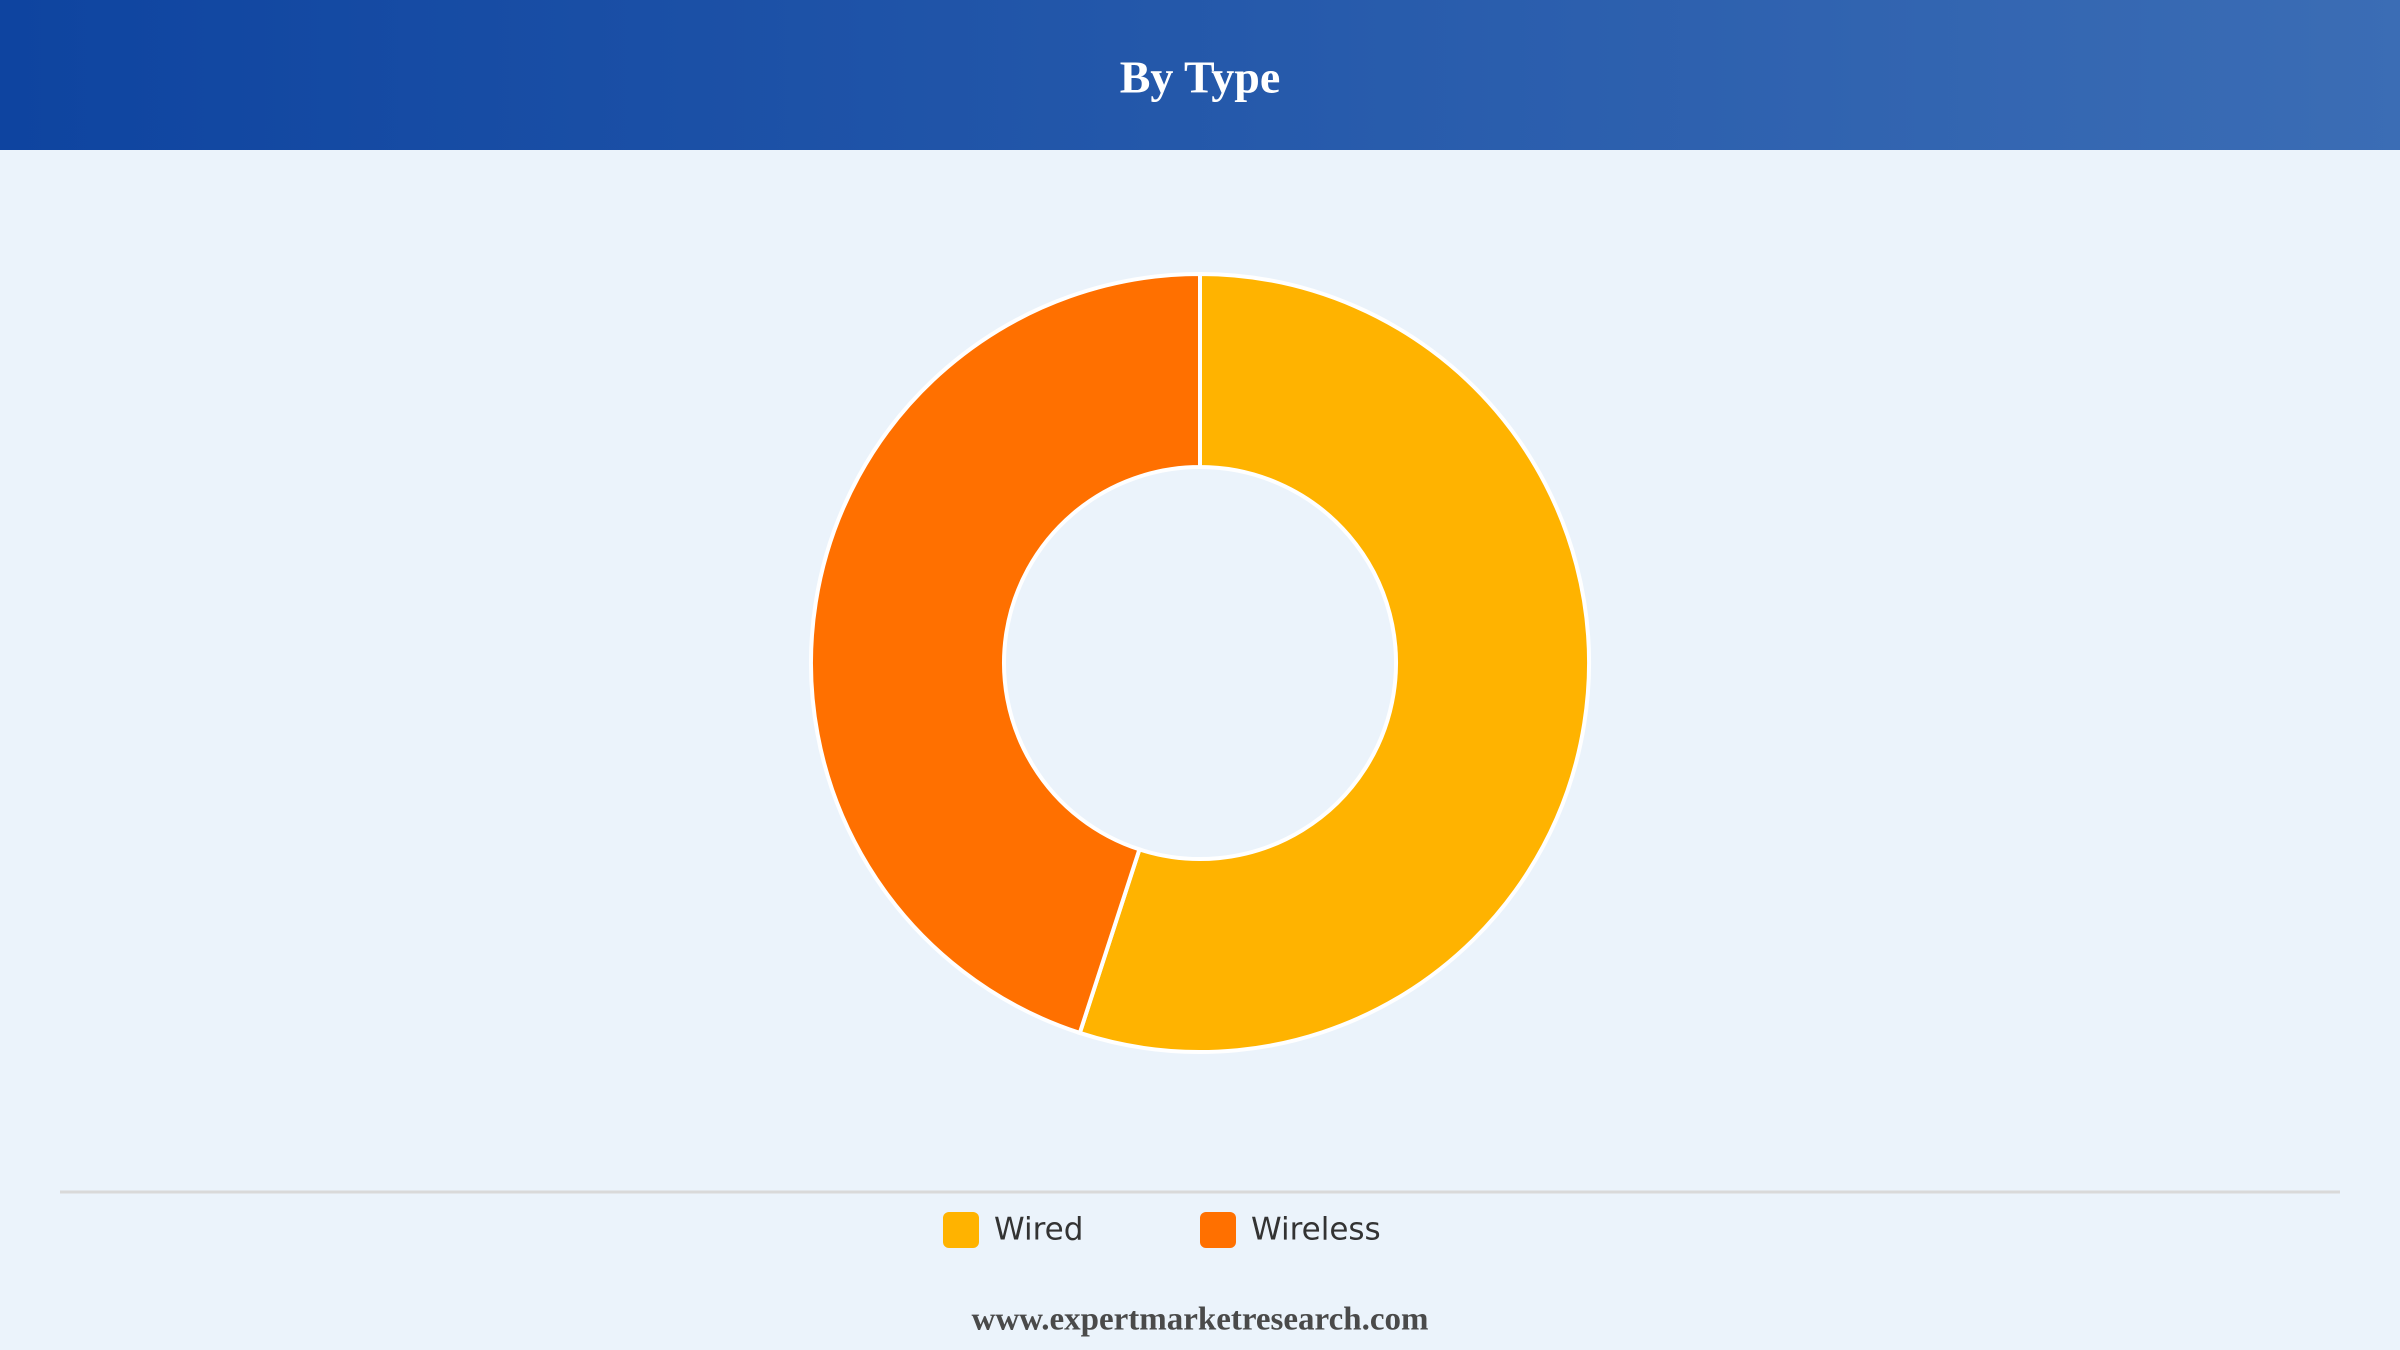 This screenshot has height=1350, width=2400. I want to click on header-bar, so click(1200, 75).